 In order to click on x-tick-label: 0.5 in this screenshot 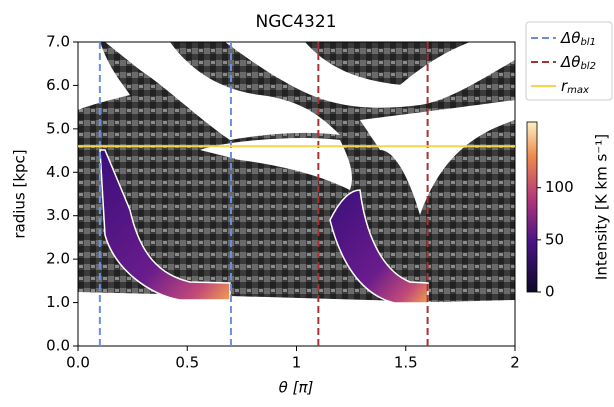, I will do `click(187, 363)`.